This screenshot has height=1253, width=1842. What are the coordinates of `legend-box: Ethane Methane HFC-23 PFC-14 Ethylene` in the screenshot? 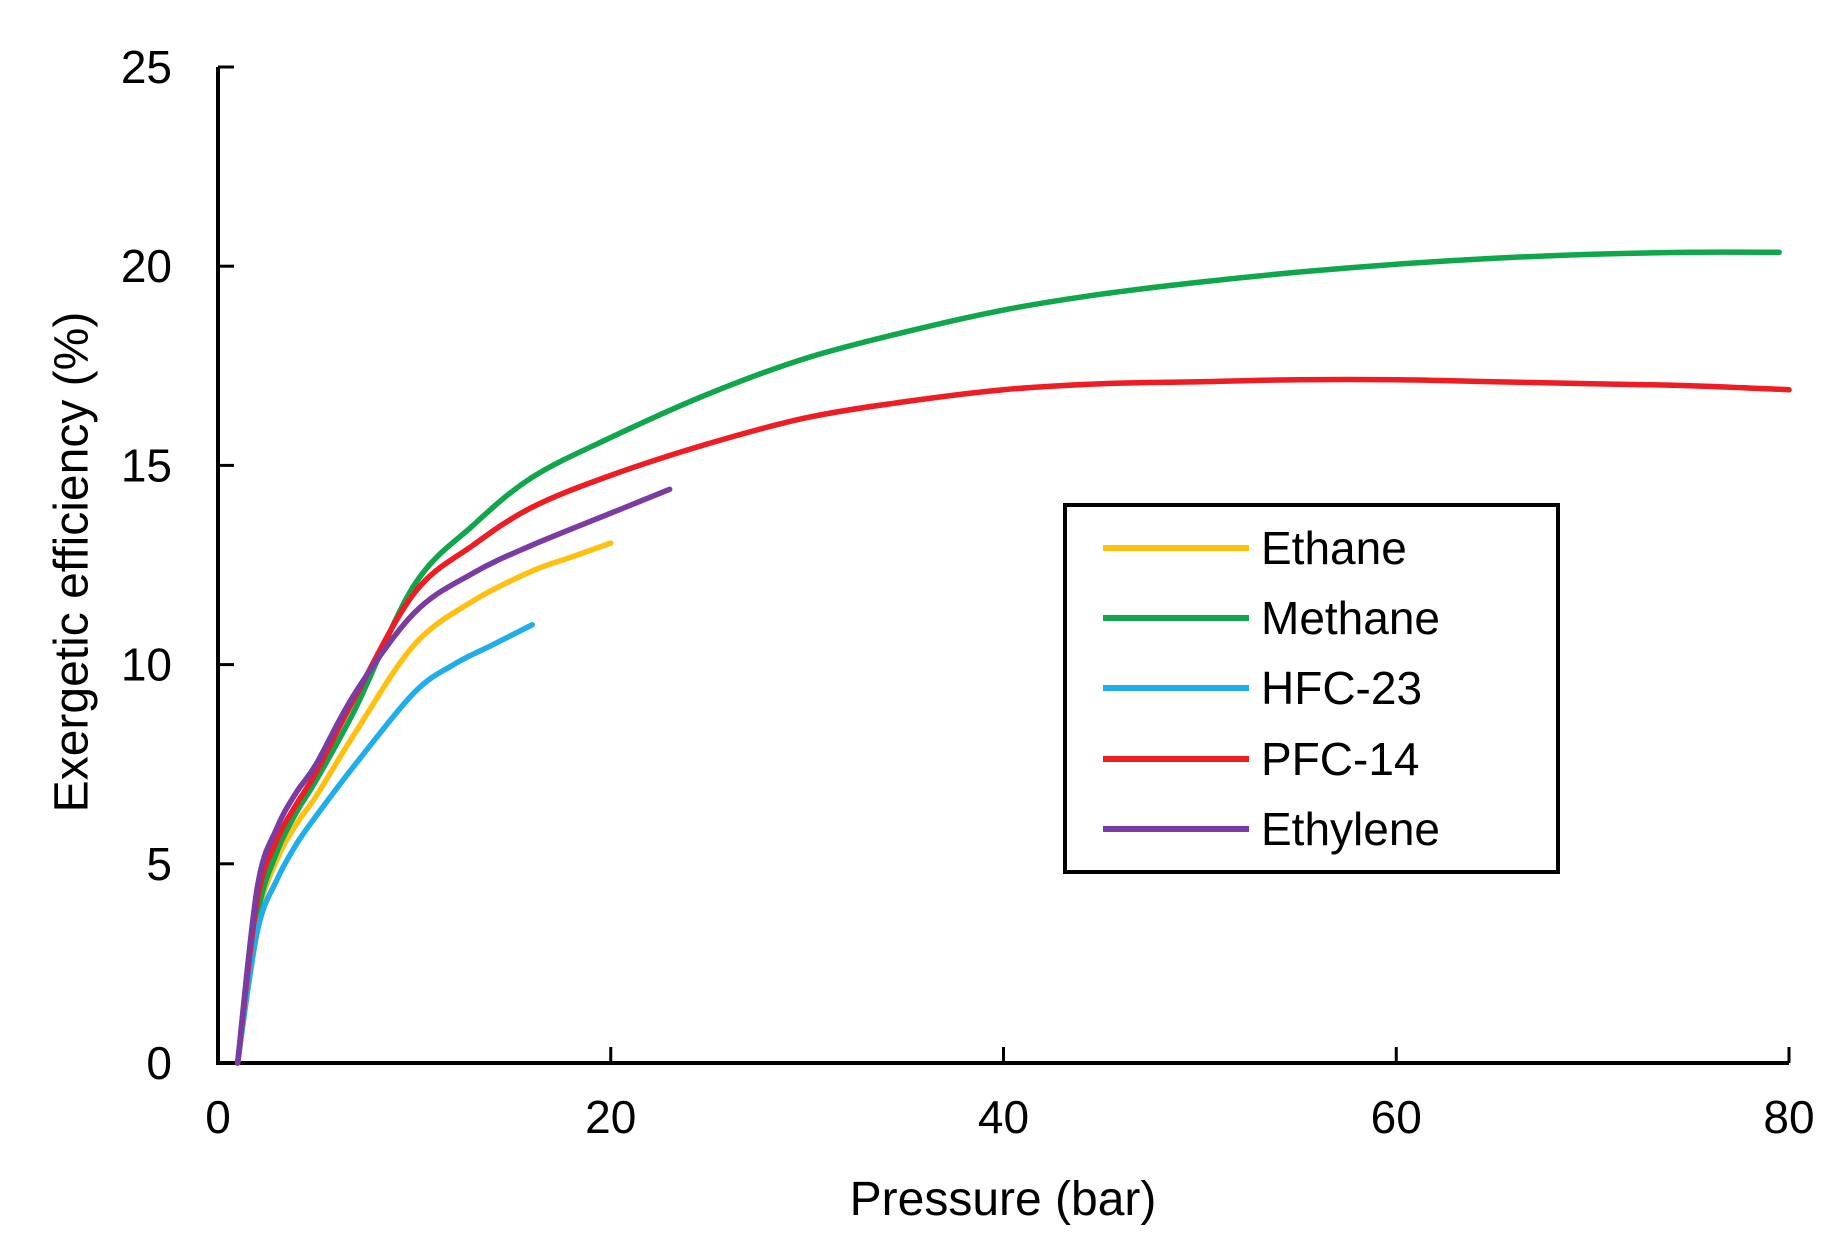 It's located at (1311, 688).